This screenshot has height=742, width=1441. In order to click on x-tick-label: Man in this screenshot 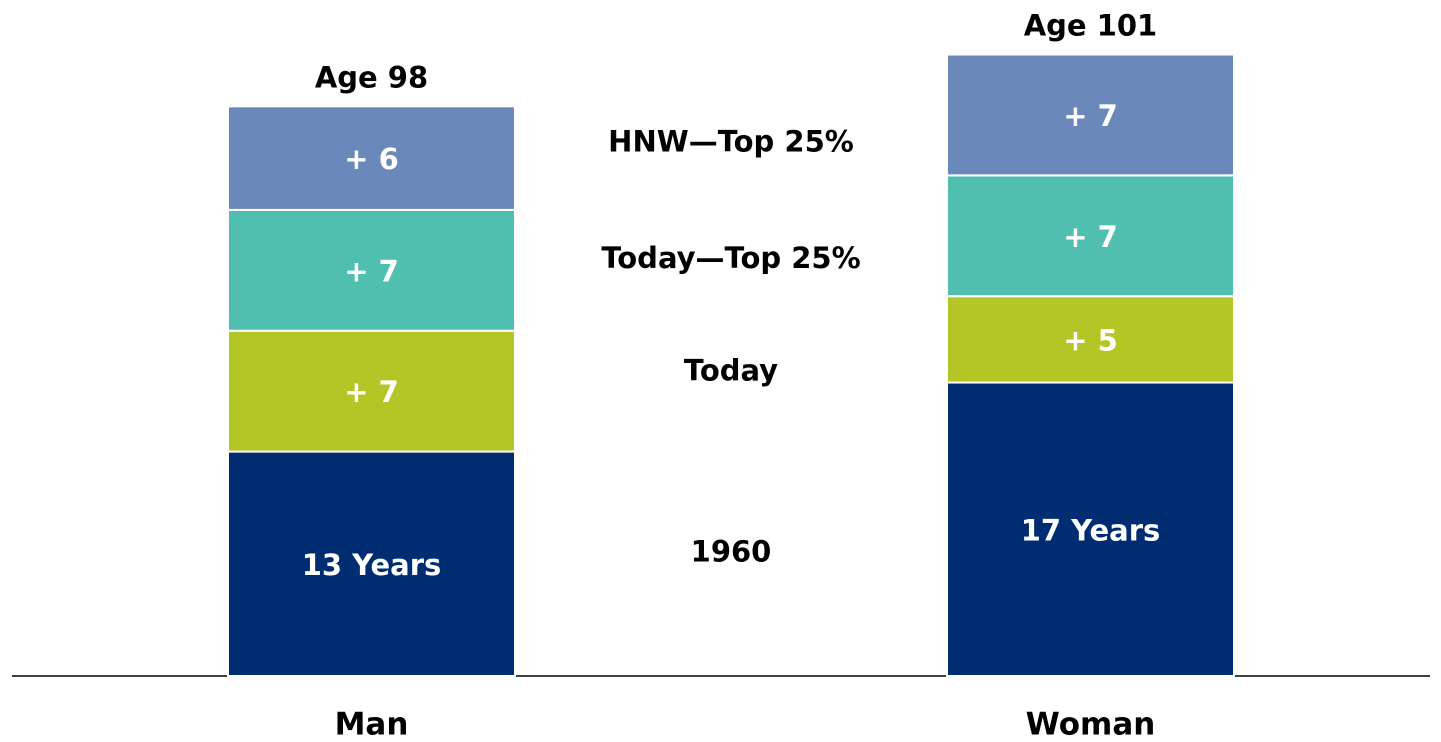, I will do `click(372, 724)`.